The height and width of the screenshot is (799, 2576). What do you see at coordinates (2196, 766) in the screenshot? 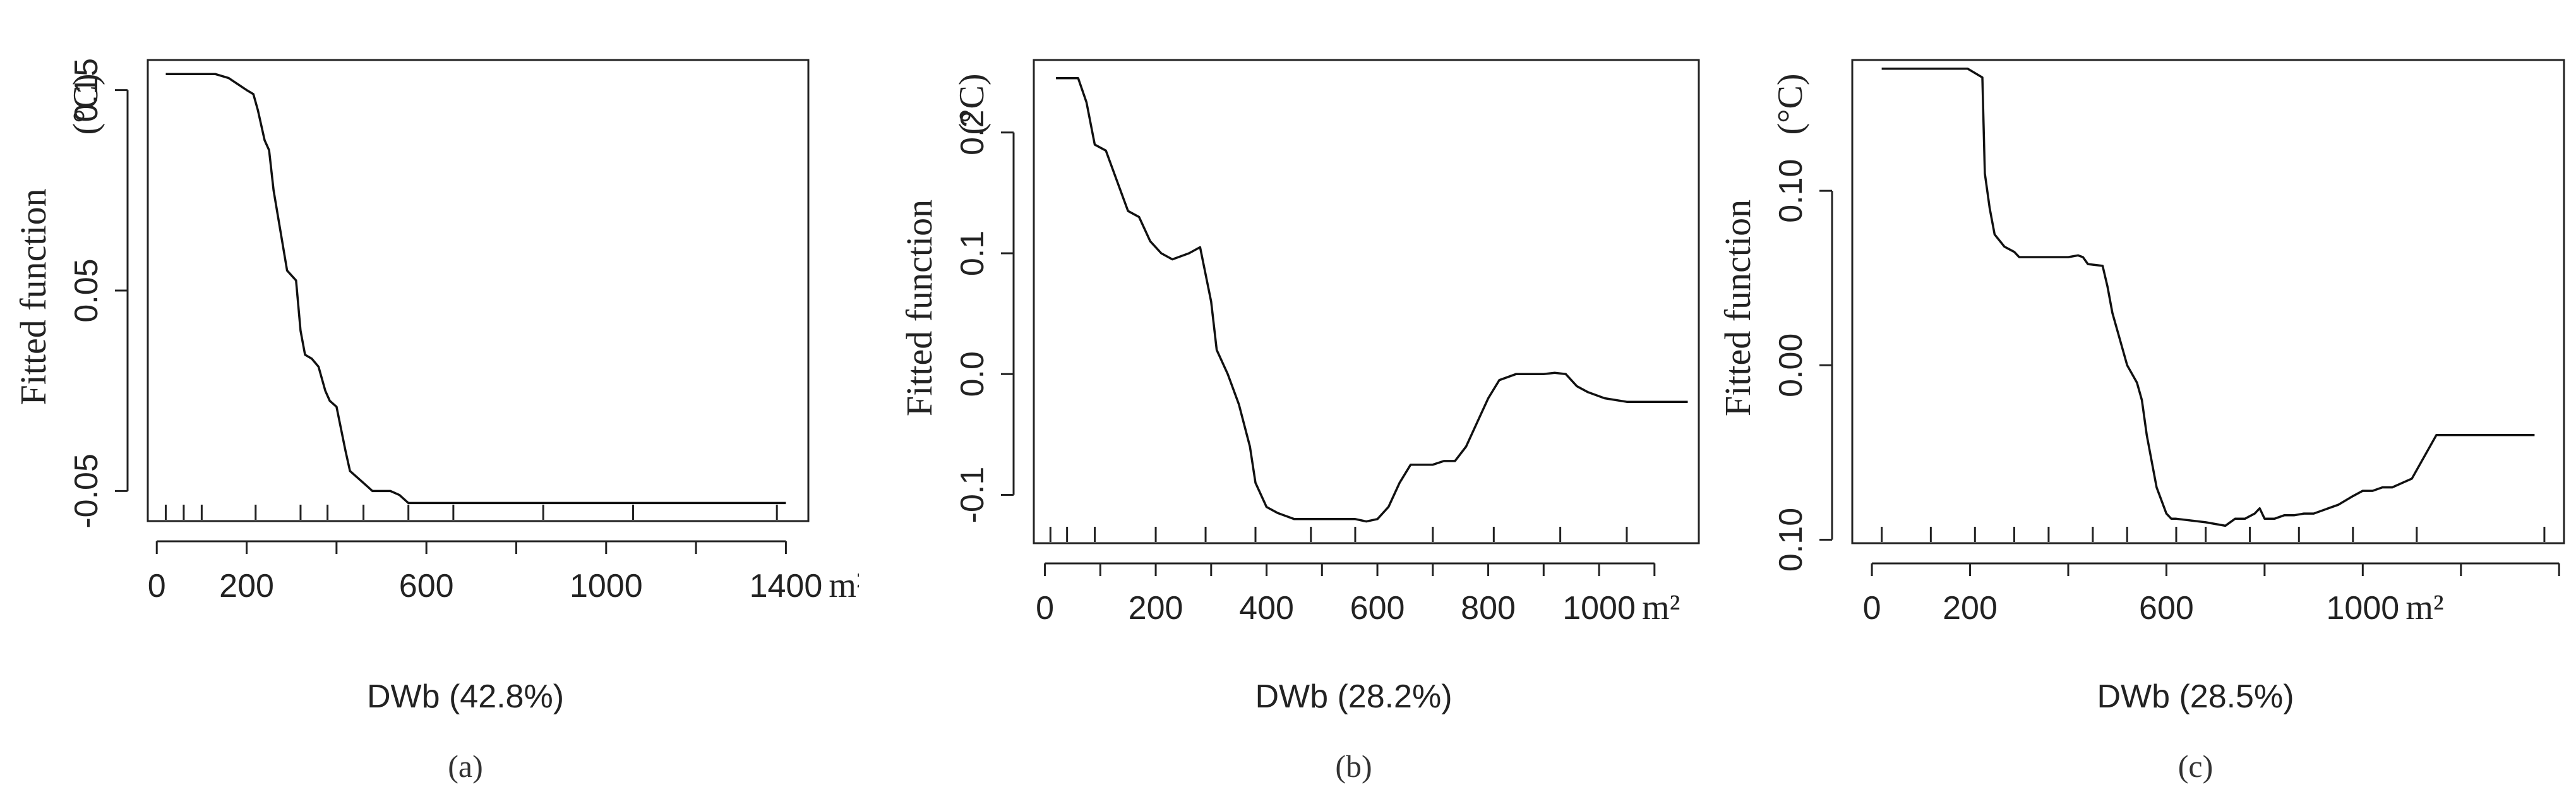
I see `panel-label: (c)` at bounding box center [2196, 766].